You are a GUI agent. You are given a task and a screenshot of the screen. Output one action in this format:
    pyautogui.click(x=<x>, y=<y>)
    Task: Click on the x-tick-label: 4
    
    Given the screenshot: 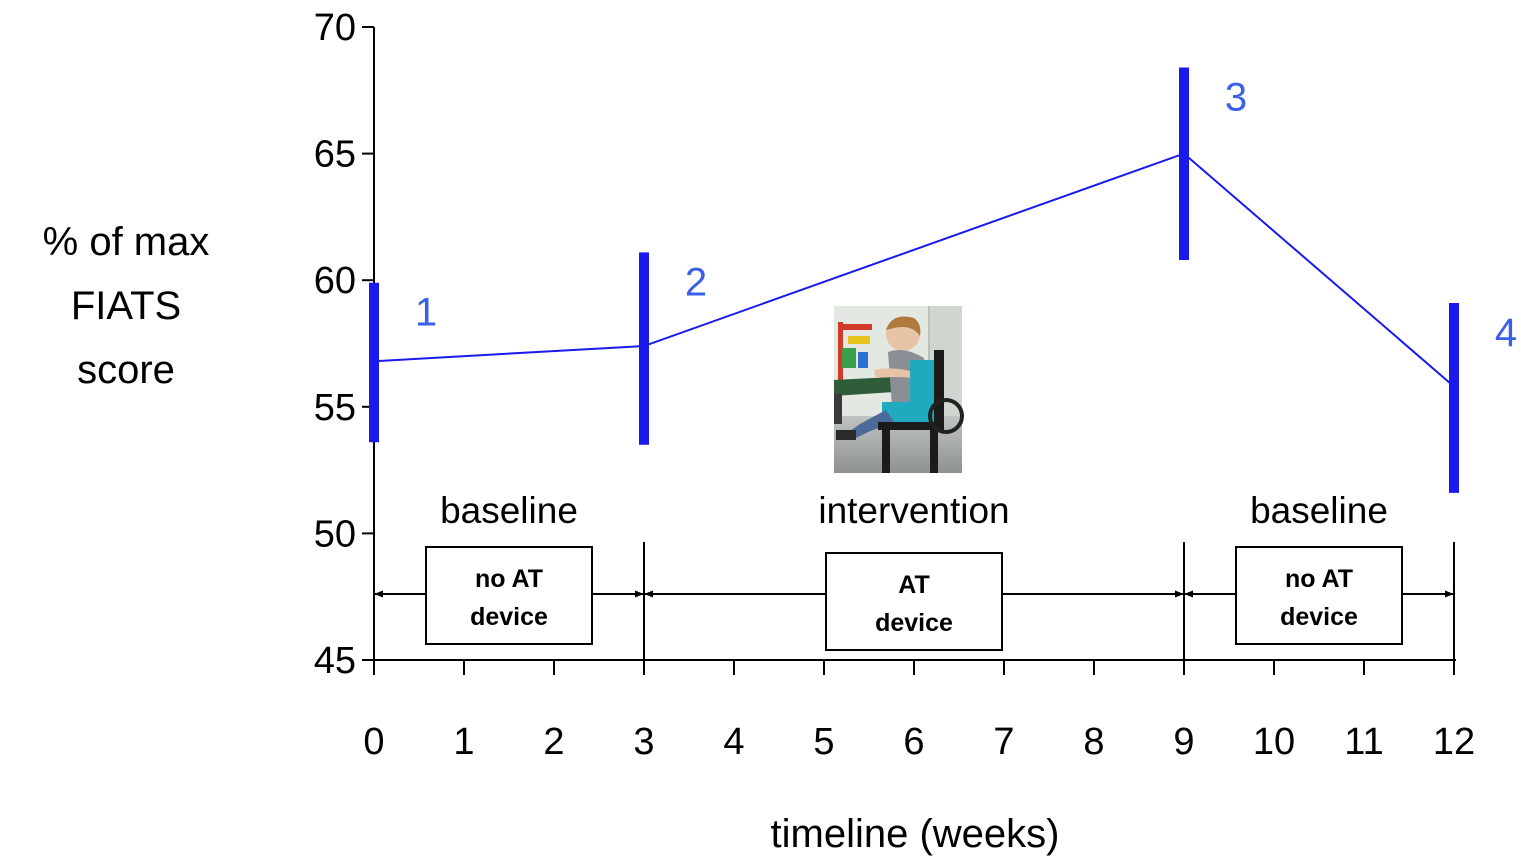 What is the action you would take?
    pyautogui.click(x=733, y=742)
    